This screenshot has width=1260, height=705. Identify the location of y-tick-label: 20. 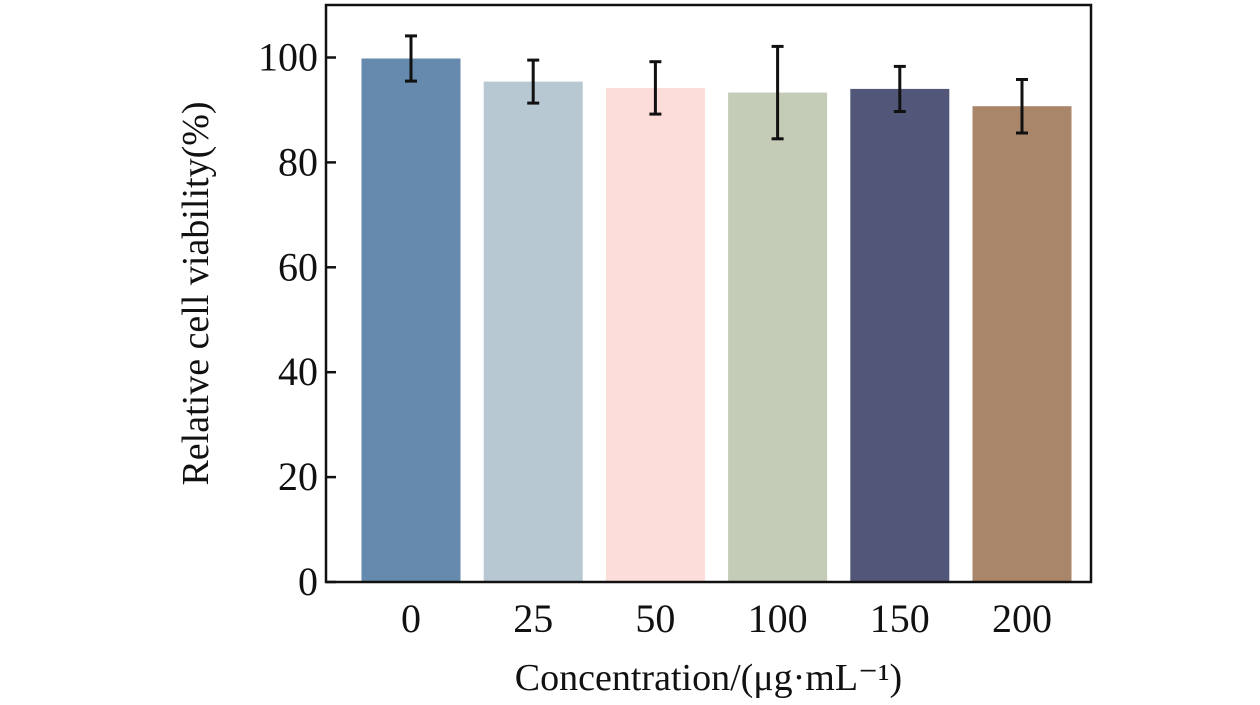
(298, 476).